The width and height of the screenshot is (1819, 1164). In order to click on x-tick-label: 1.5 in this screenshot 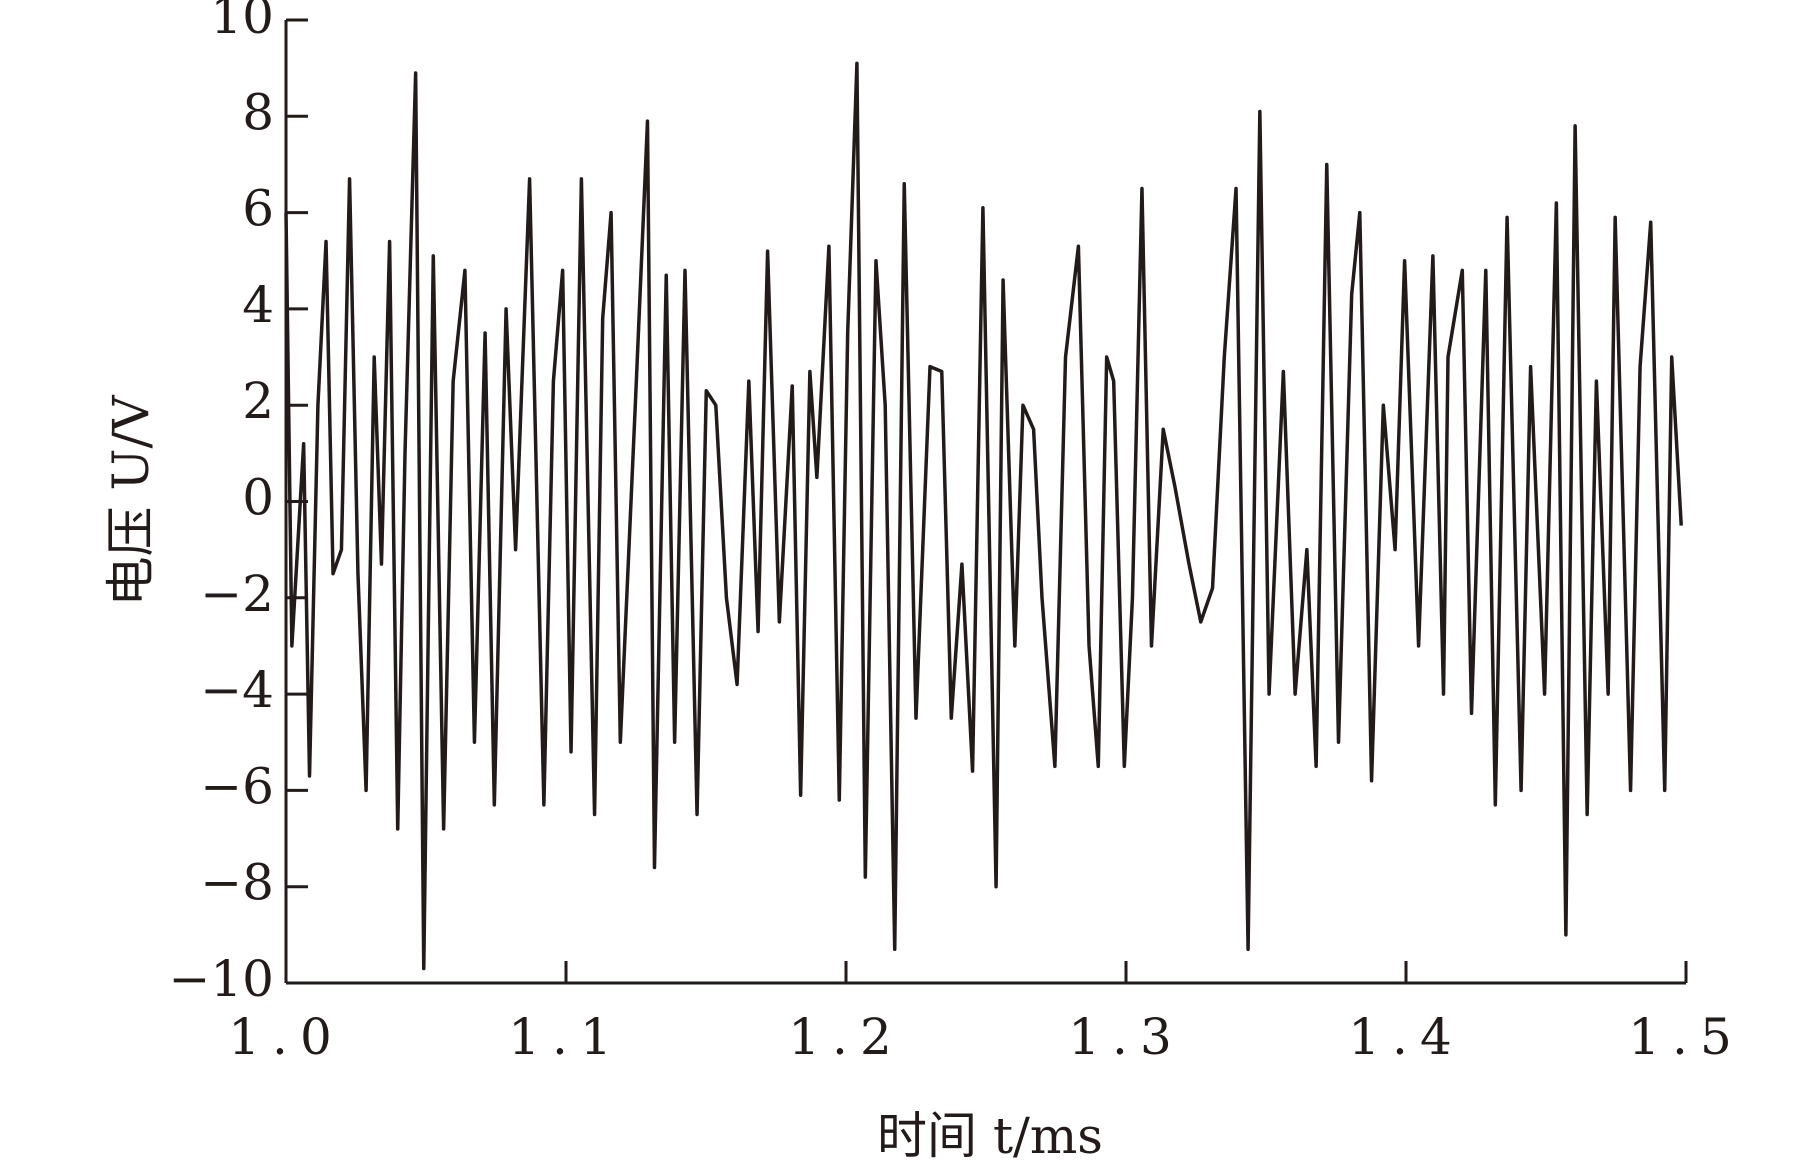, I will do `click(1686, 1037)`.